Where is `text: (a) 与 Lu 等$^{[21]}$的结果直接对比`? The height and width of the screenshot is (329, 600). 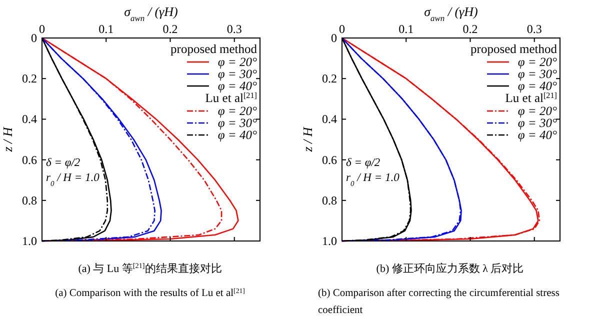 text: (a) 与 Lu 等$^{[21]}$的结果直接对比 is located at coordinates (150, 268).